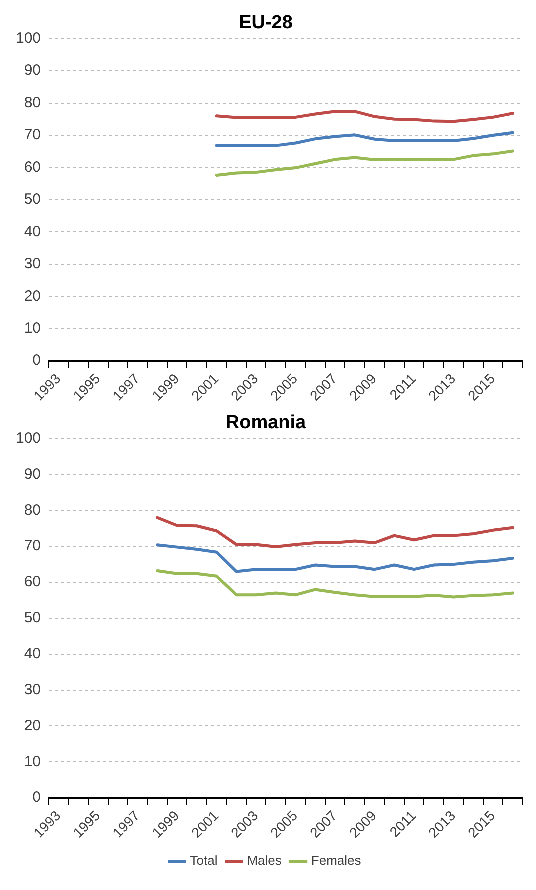 The width and height of the screenshot is (536, 890). I want to click on legend-label: Total, so click(204, 860).